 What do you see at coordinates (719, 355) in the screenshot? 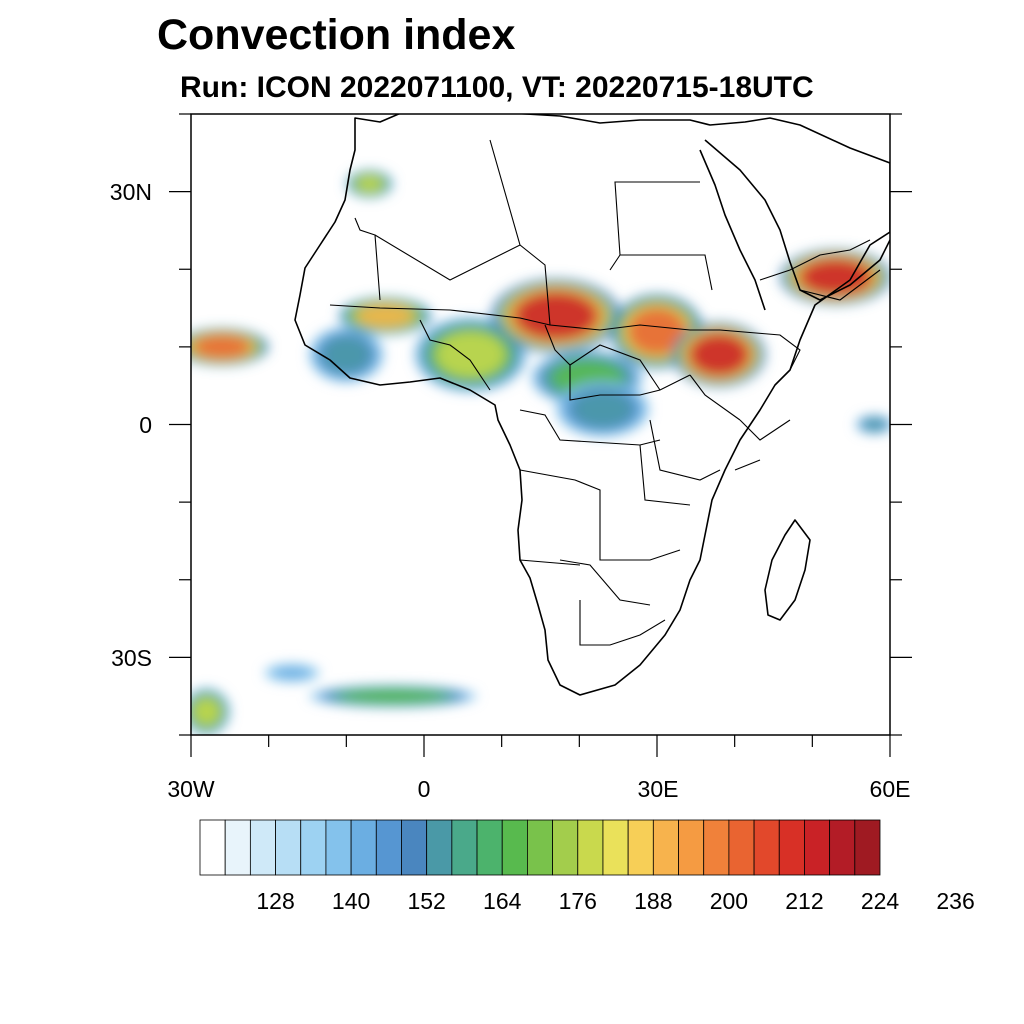
I see `field-region-ethiopian-highlands` at bounding box center [719, 355].